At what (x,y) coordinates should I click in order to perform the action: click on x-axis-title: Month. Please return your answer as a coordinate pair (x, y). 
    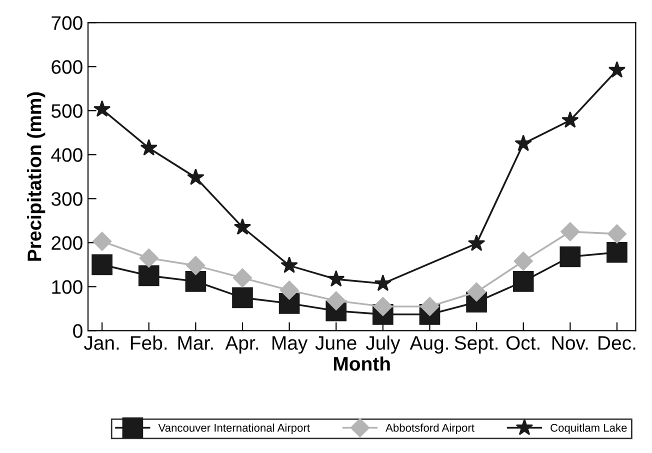
    Looking at the image, I should click on (362, 363).